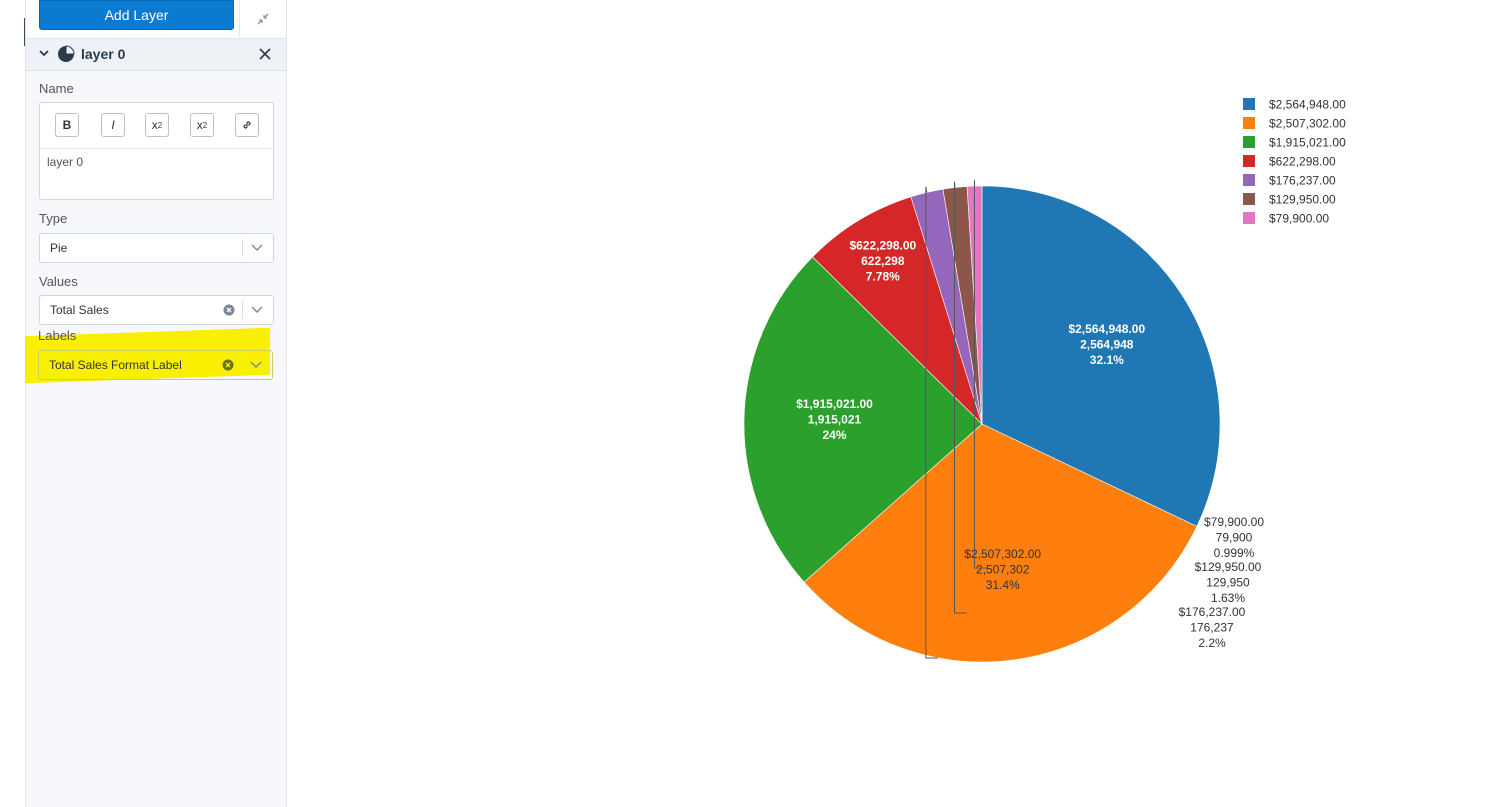  I want to click on slice-label-2-line-0: $1,915,021.00, so click(834, 404).